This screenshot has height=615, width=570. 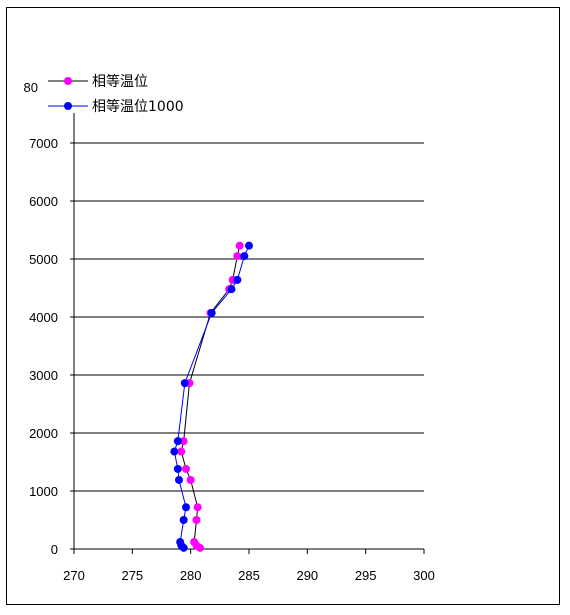 I want to click on y-tick-label-6000: 6000, so click(x=43, y=201).